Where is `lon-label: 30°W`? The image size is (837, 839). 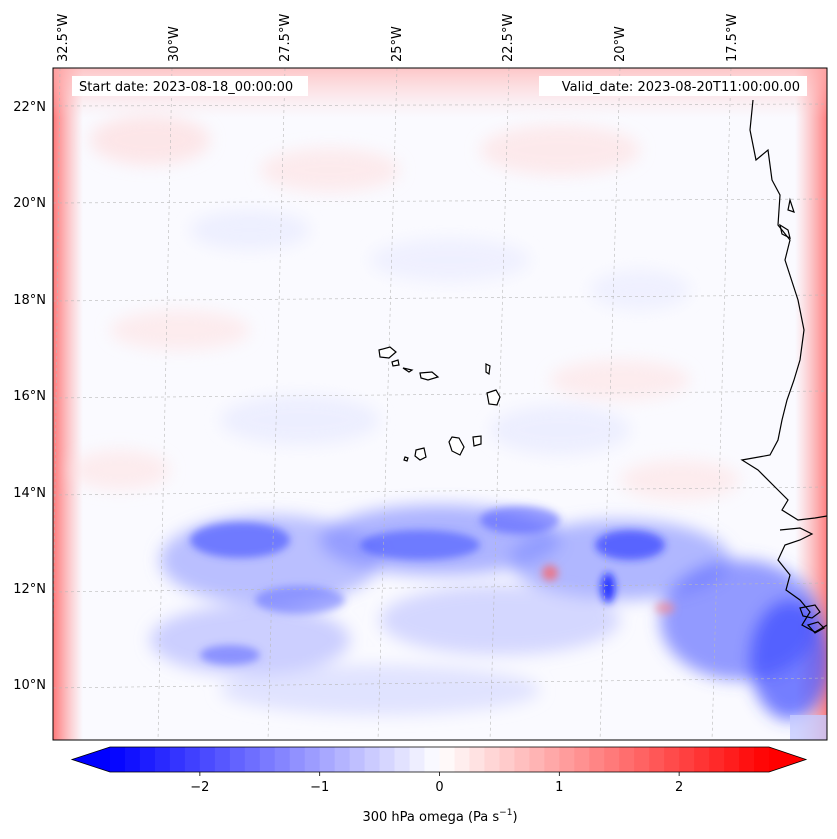 lon-label: 30°W is located at coordinates (174, 44).